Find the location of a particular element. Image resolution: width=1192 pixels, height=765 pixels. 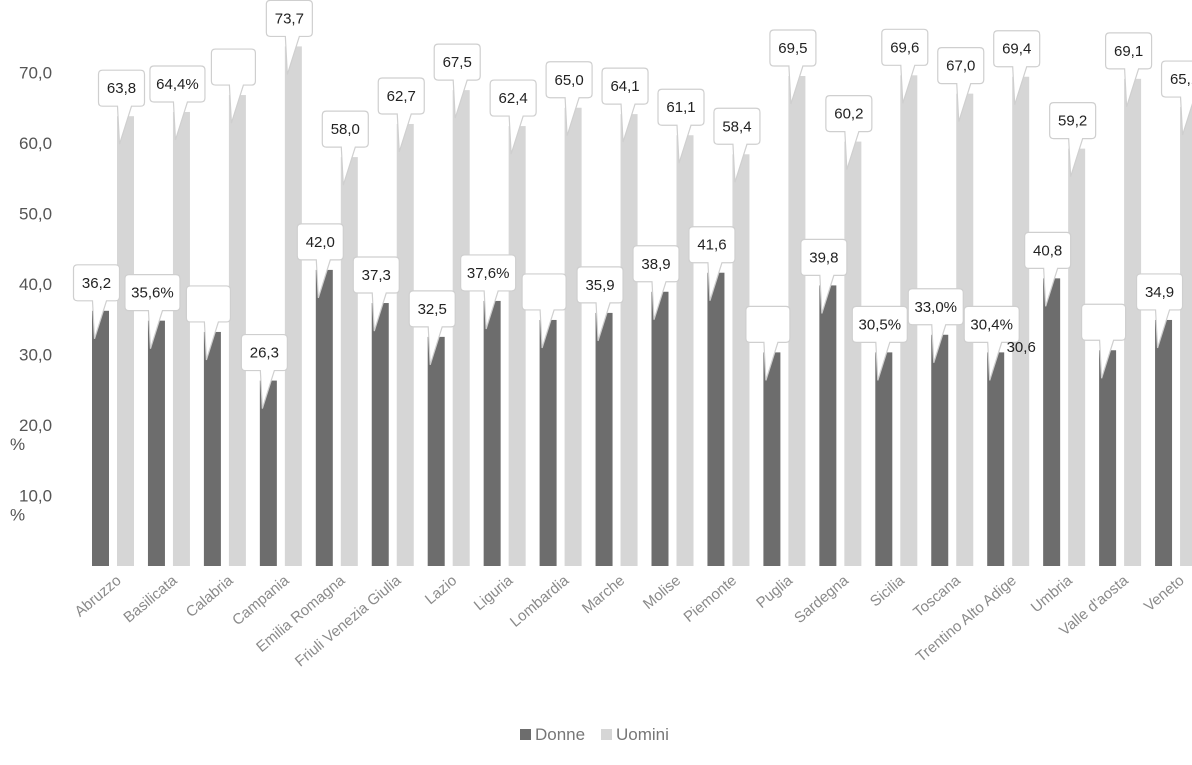

x-tick-label: Umbria is located at coordinates (1052, 594).